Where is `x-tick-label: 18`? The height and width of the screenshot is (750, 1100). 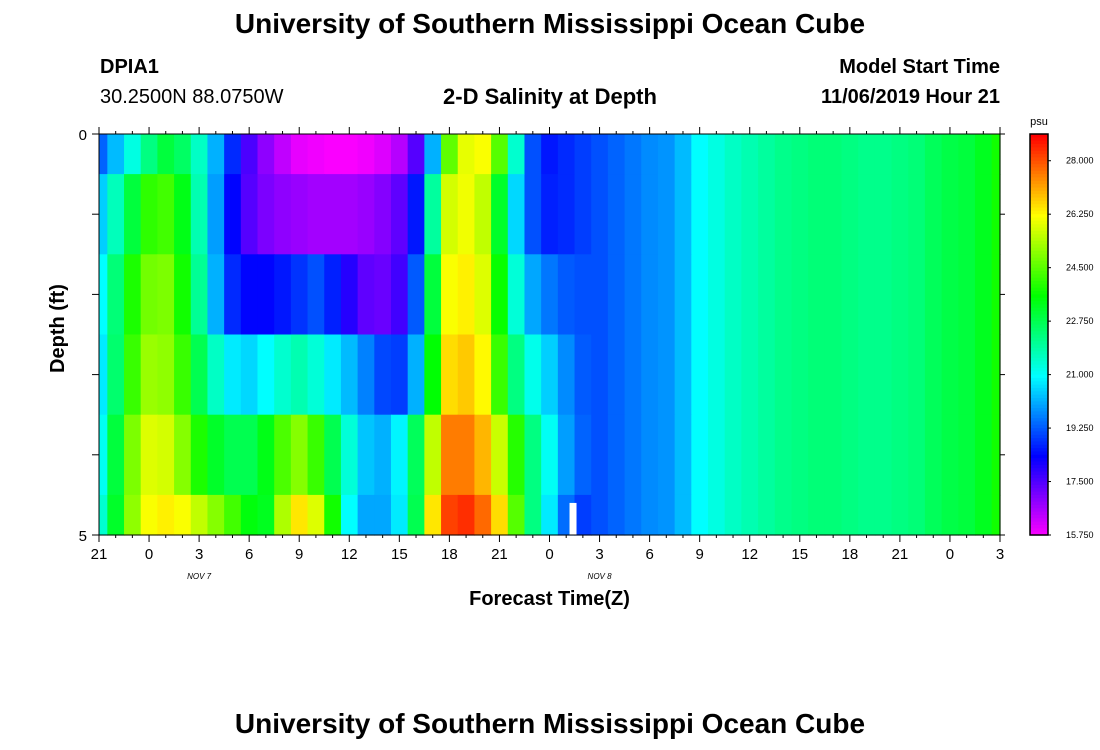
x-tick-label: 18 is located at coordinates (449, 554).